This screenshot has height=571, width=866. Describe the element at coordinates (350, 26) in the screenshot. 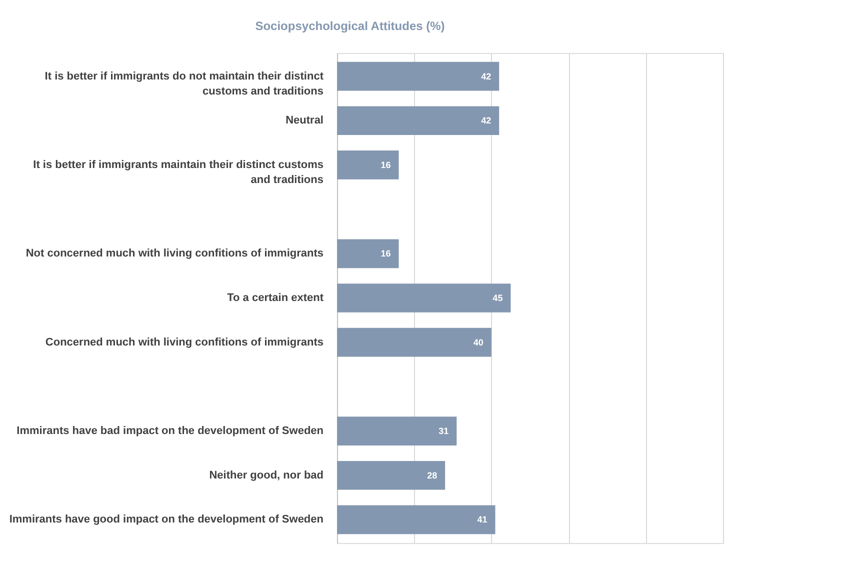

I see `chart-title: Sociopsychological Attitudes (%)` at that location.